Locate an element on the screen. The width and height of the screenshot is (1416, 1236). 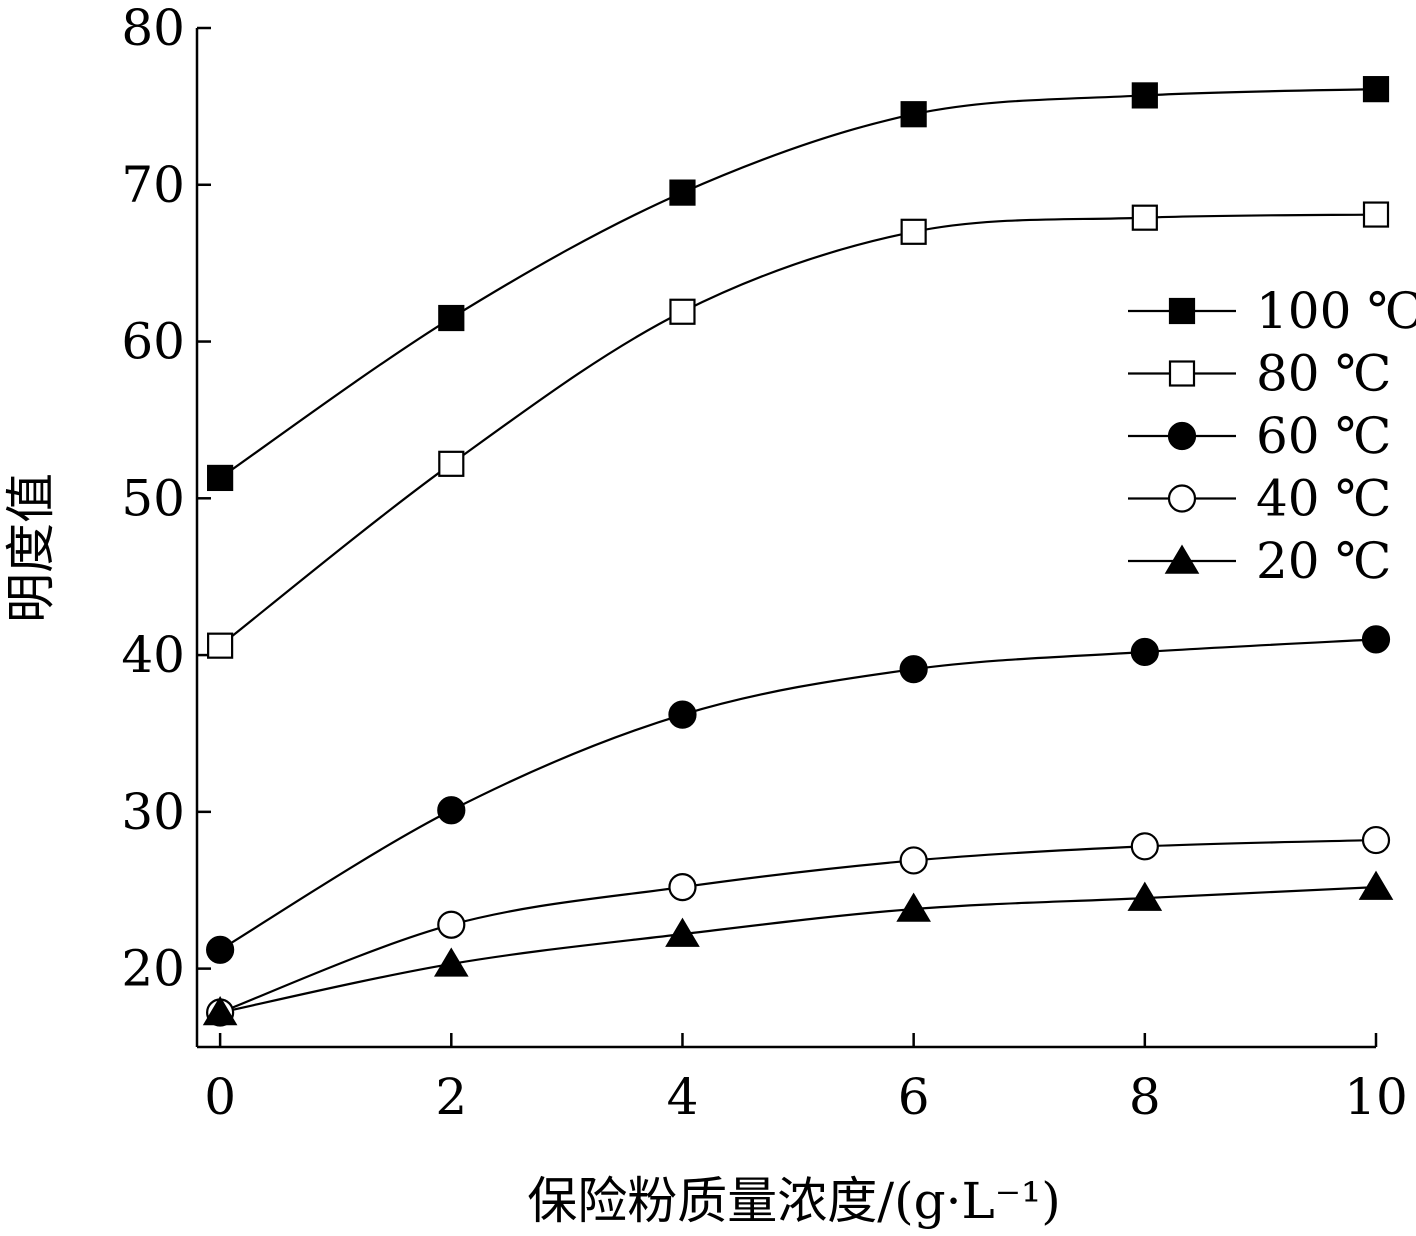
x-tick-label: 8 is located at coordinates (1145, 1097).